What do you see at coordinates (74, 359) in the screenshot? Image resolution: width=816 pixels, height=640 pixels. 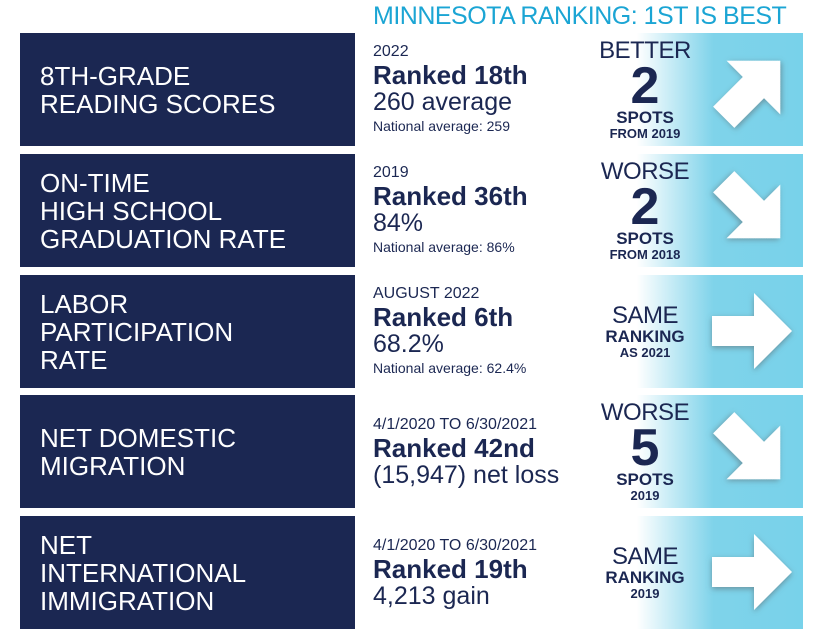 I see `metric-label-line: RATE` at bounding box center [74, 359].